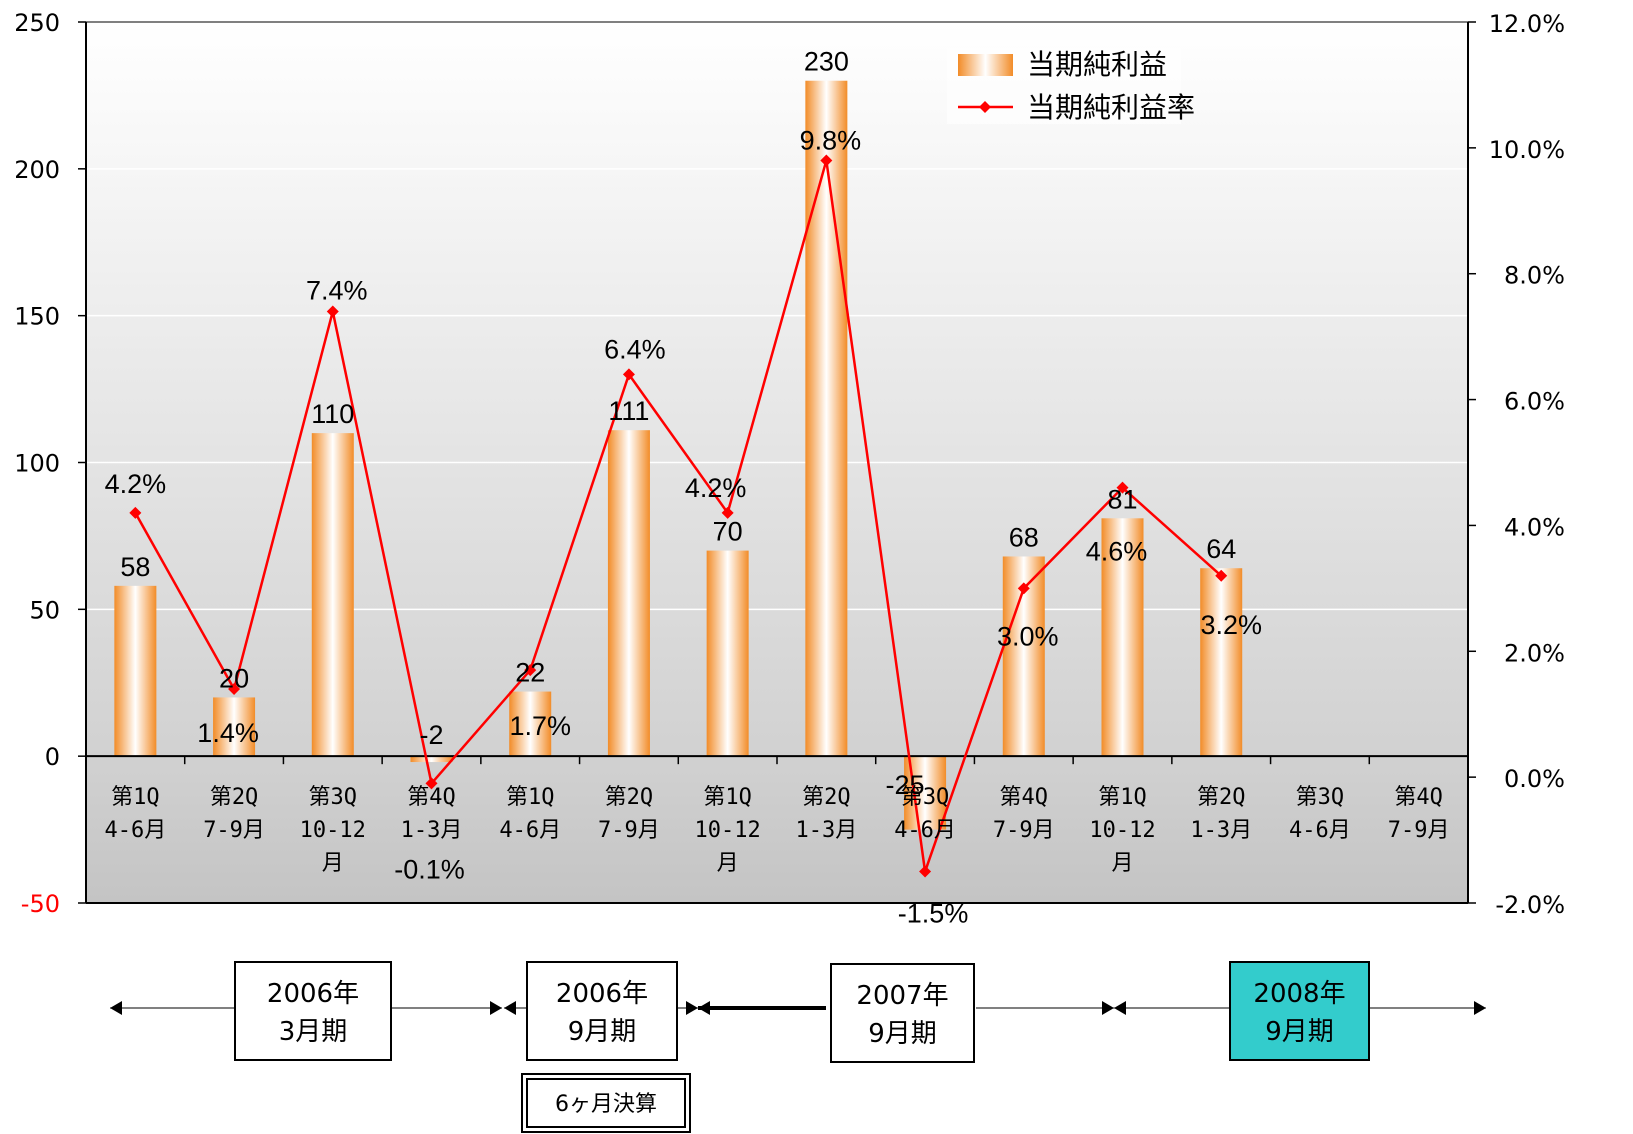 The width and height of the screenshot is (1633, 1134). What do you see at coordinates (37, 317) in the screenshot?
I see `left-tick-label: 150` at bounding box center [37, 317].